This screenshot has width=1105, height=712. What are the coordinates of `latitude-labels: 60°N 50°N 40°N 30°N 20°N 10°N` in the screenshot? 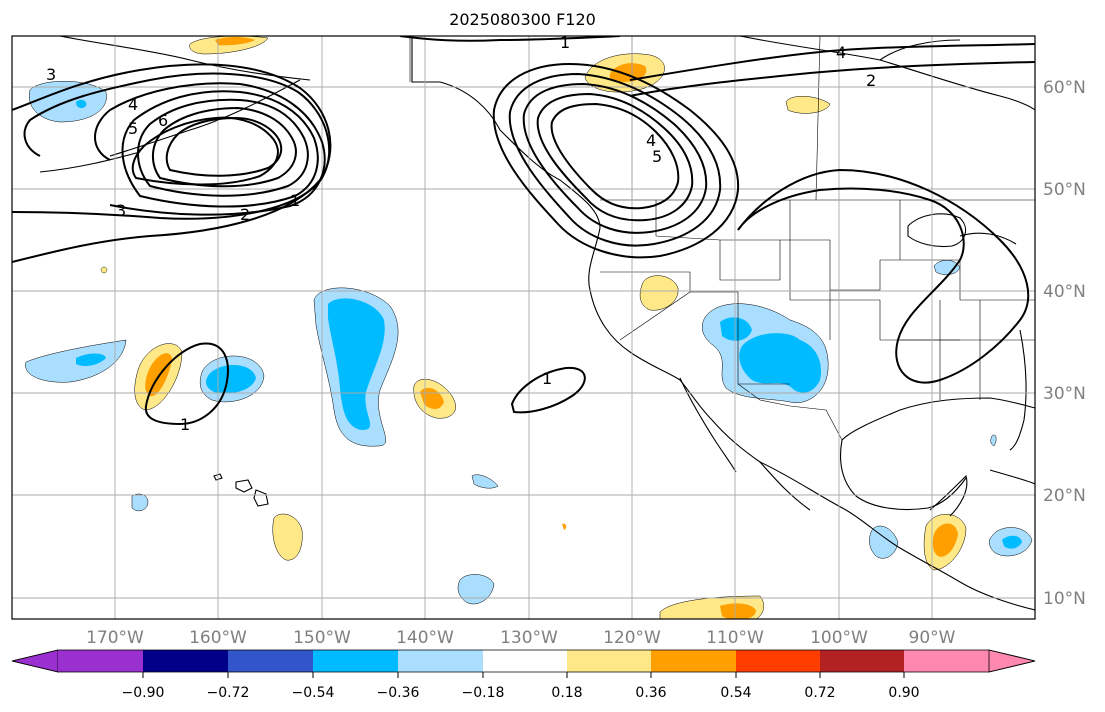 It's located at (1064, 343).